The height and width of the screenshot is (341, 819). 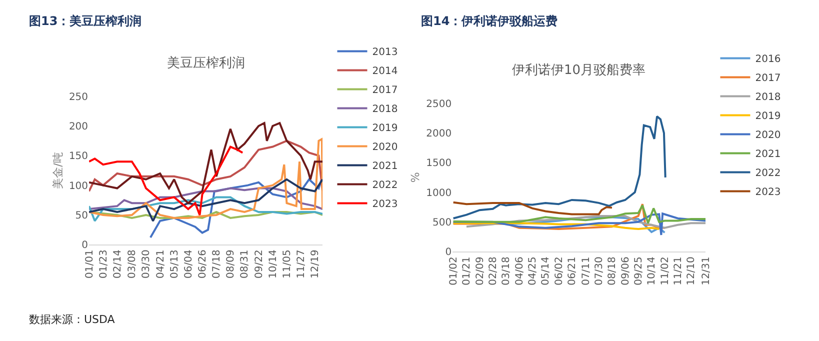 What do you see at coordinates (78, 186) in the screenshot?
I see `y-tick-label: 100` at bounding box center [78, 186].